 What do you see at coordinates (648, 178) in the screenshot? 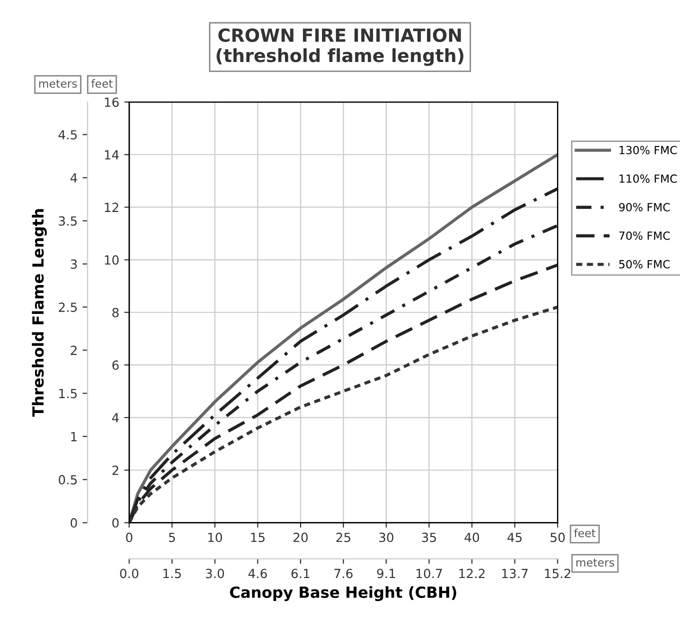
I see `legend-label: 110% FMC` at bounding box center [648, 178].